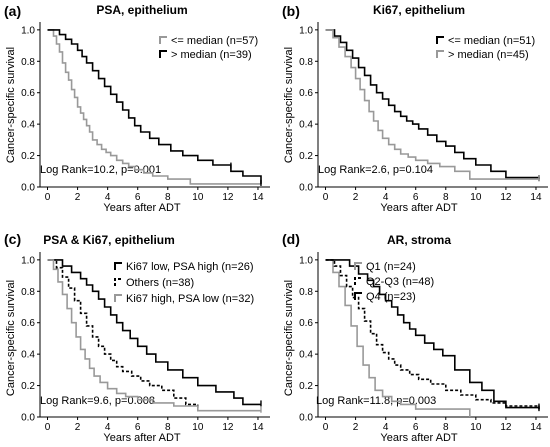  I want to click on panel-d-legend-label-2: Q4 (n=23), so click(391, 297).